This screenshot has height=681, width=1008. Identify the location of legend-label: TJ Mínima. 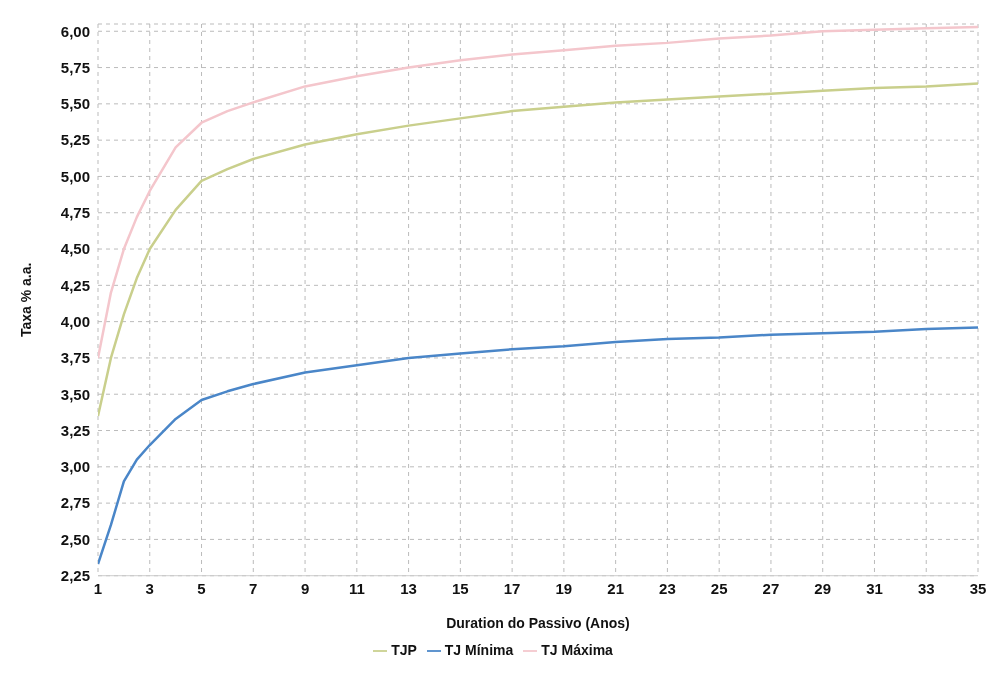
(479, 649).